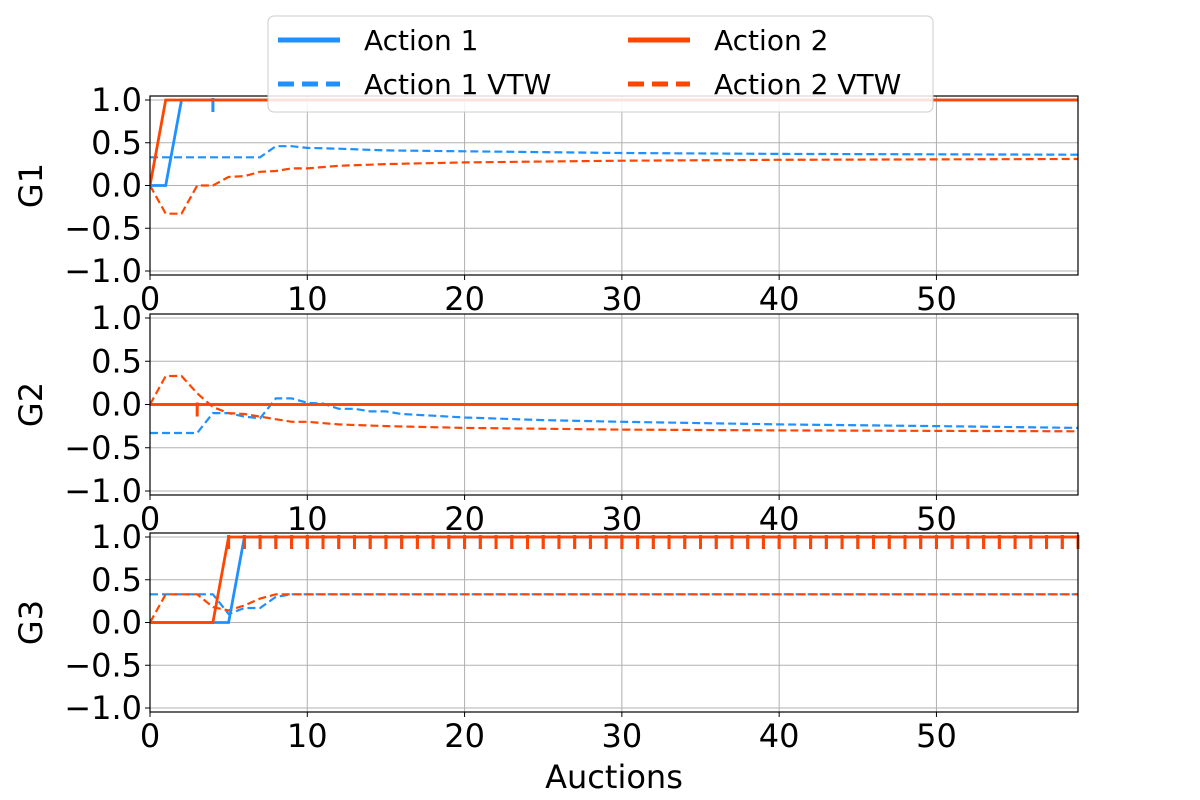 The height and width of the screenshot is (800, 1200). Describe the element at coordinates (31, 622) in the screenshot. I see `y-axis-label: G3` at that location.